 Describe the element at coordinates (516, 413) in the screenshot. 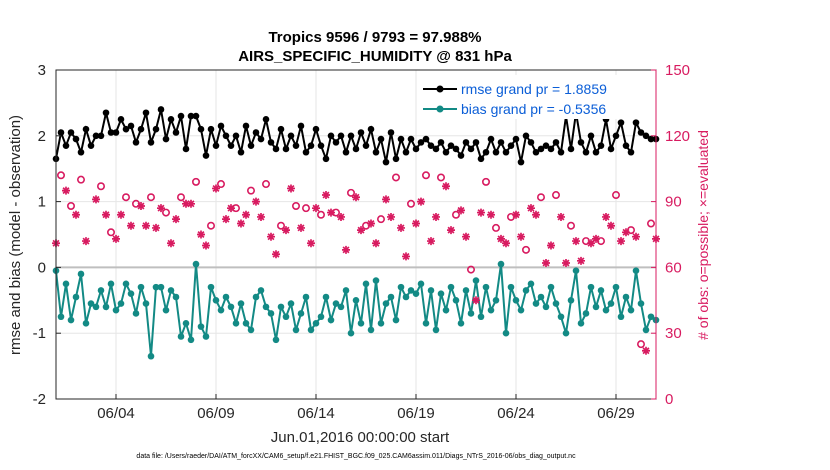

I see `x-tick-label: 06/24` at that location.